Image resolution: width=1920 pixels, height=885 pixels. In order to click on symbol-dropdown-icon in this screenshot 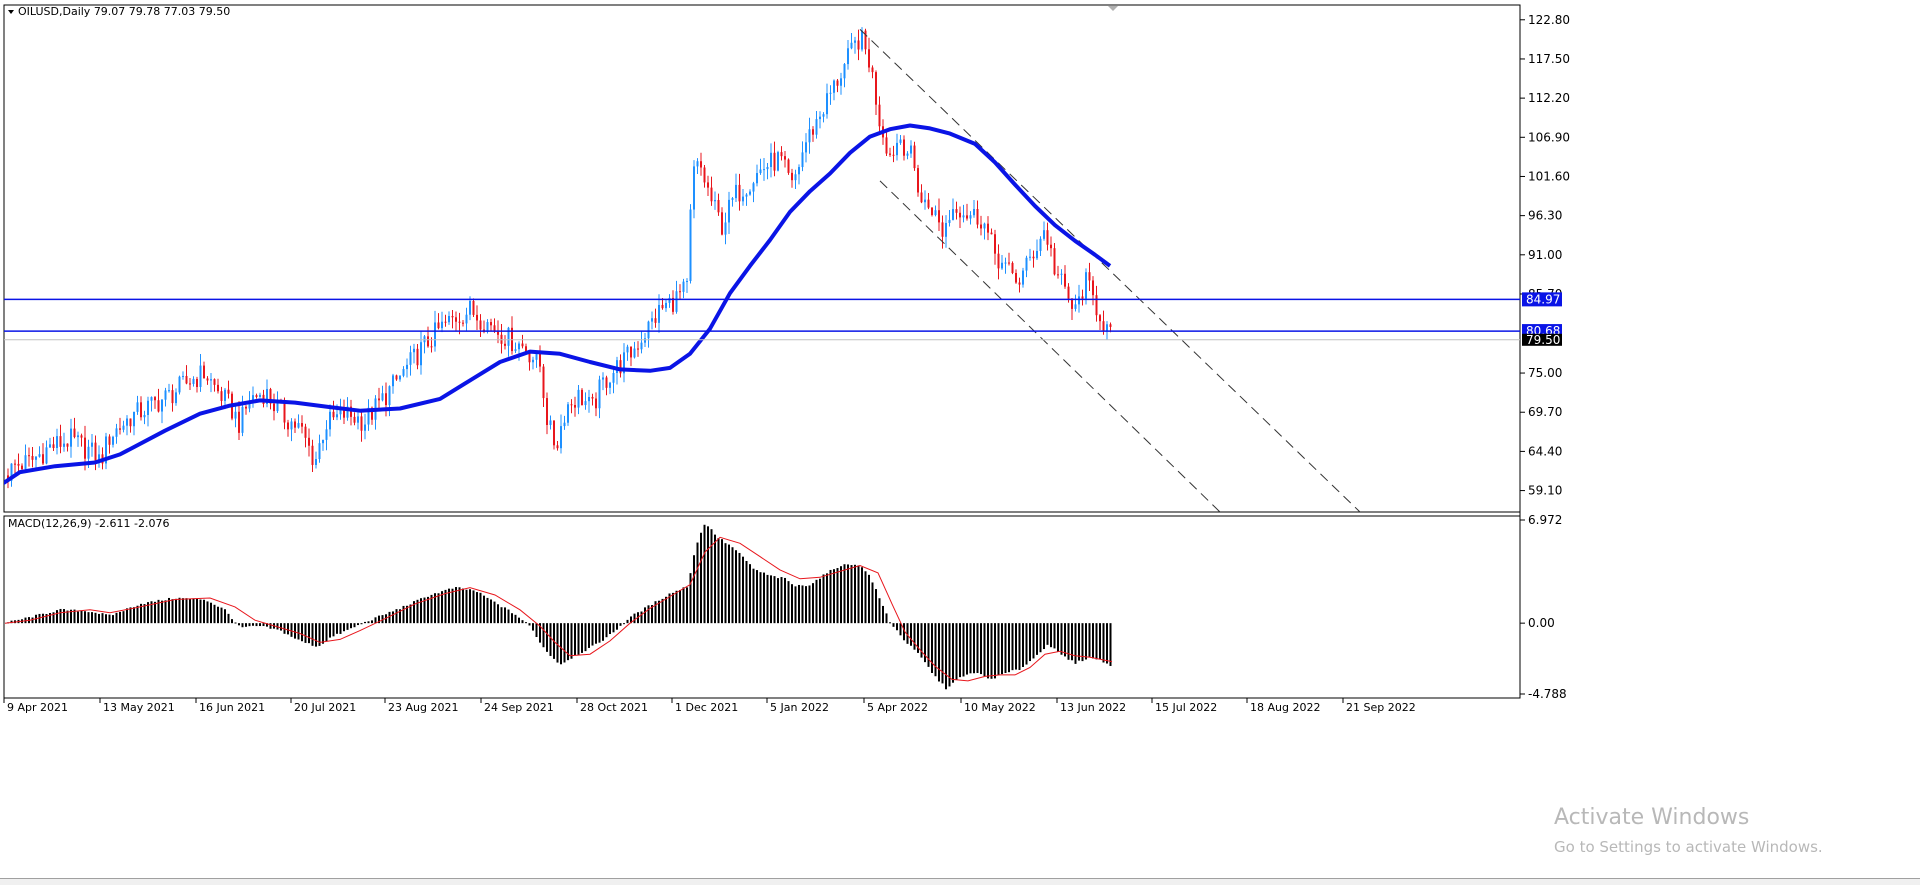, I will do `click(11, 12)`.